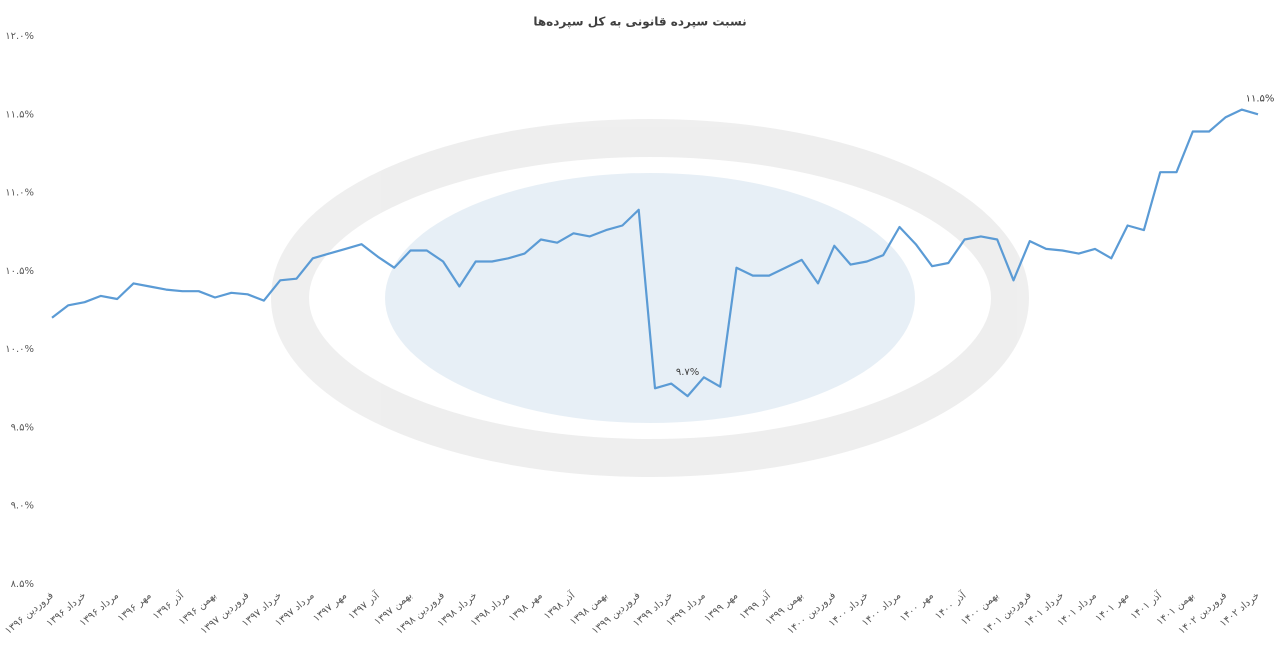  I want to click on x-tick-label: مهر ۱۳۹۸, so click(526, 607).